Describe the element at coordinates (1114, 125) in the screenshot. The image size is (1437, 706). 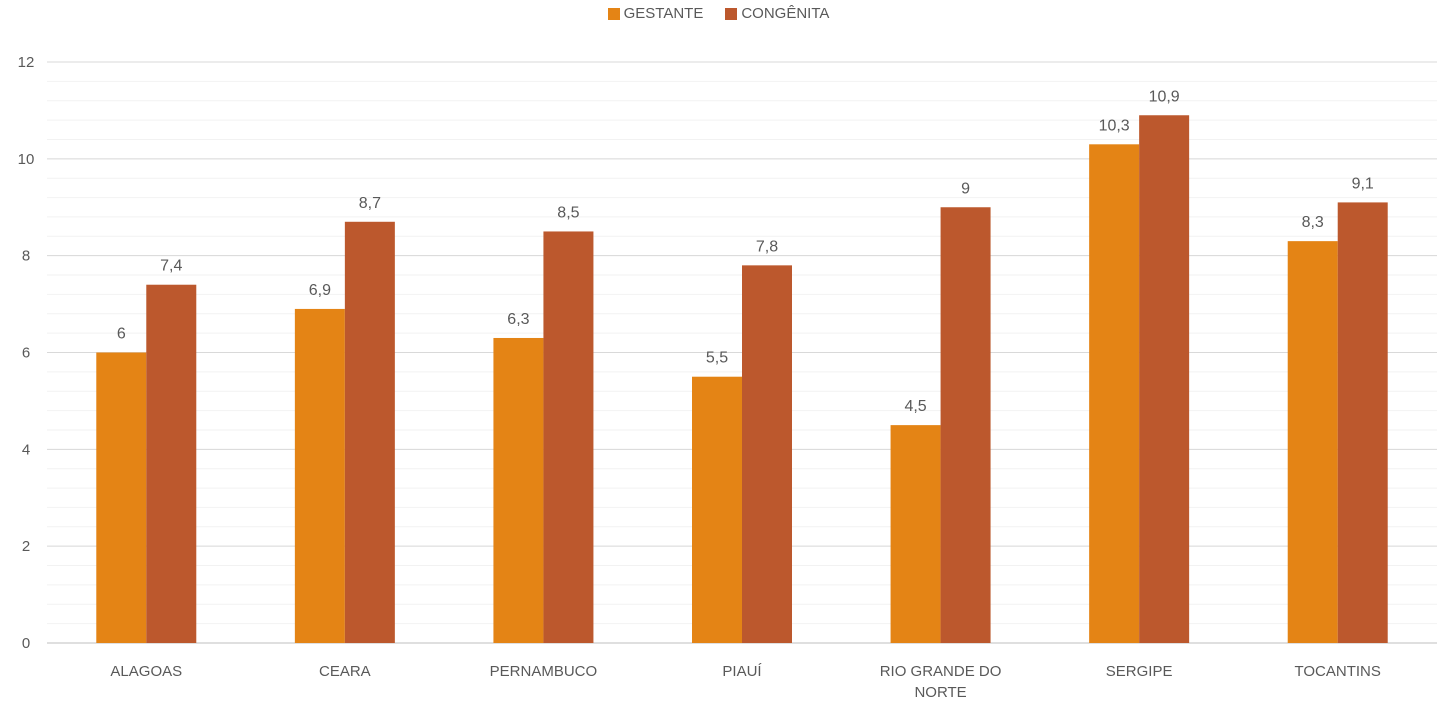
I see `data-label: 10,3` at that location.